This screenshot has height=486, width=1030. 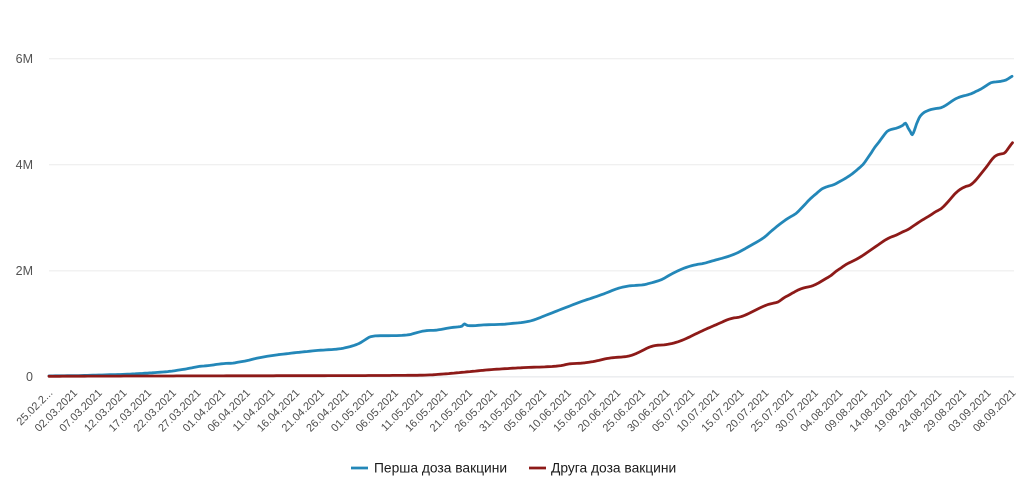 What do you see at coordinates (24, 59) in the screenshot?
I see `svg-text: 6M` at bounding box center [24, 59].